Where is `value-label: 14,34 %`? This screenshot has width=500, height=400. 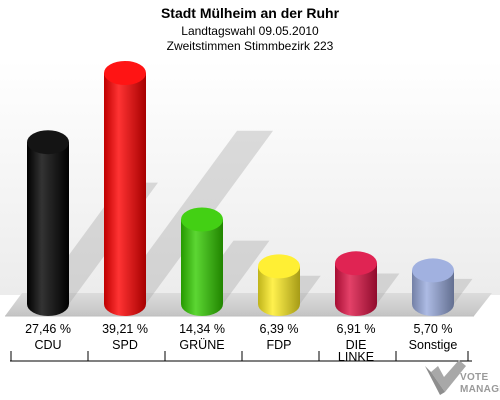
value-label: 14,34 % is located at coordinates (202, 329).